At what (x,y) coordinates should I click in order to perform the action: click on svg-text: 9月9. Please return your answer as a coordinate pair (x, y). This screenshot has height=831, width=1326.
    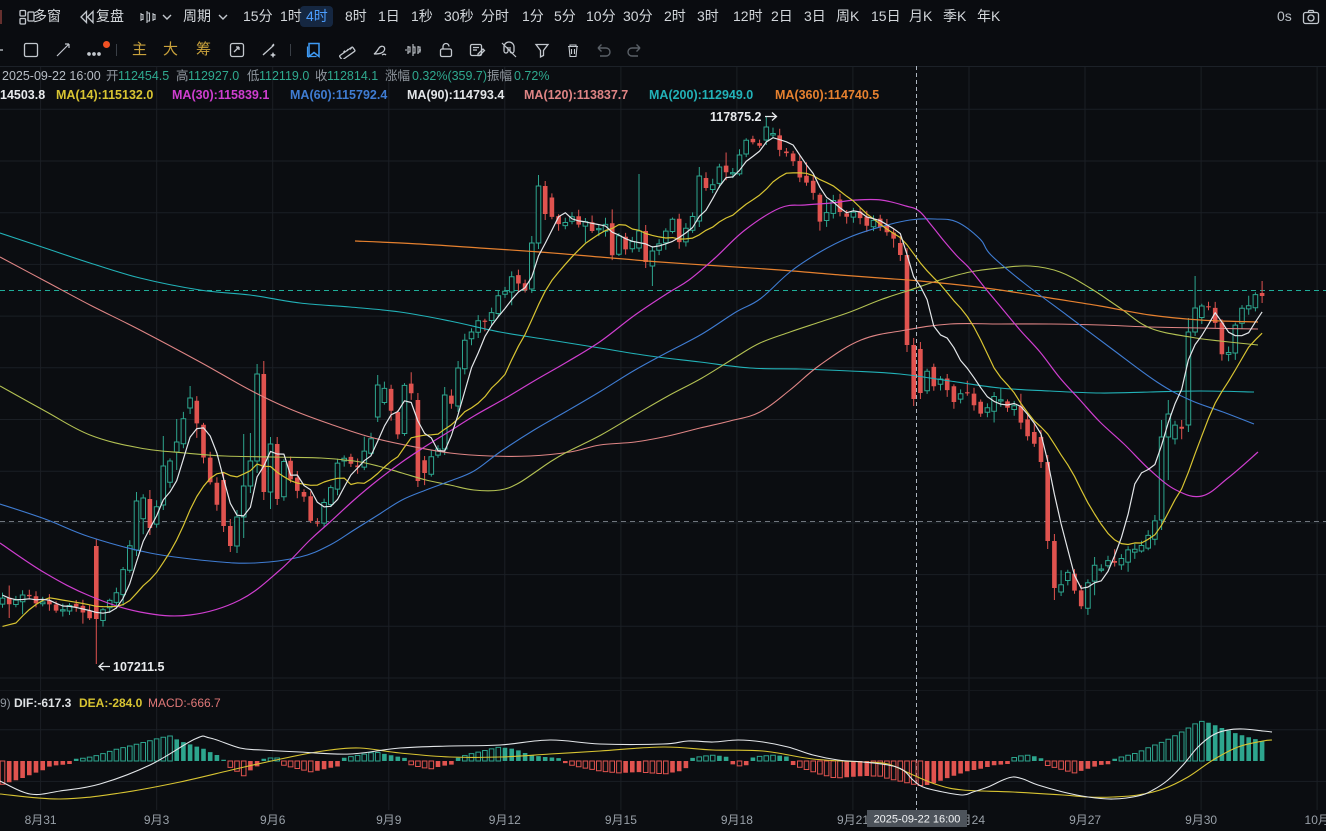
    Looking at the image, I should click on (389, 820).